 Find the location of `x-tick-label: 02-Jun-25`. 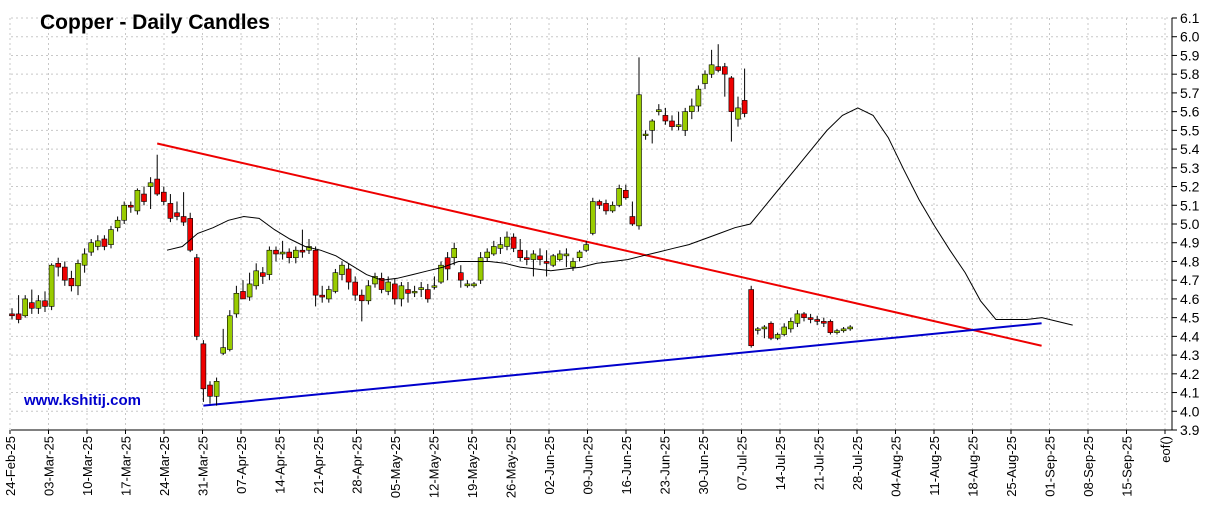

x-tick-label: 02-Jun-25 is located at coordinates (549, 465).